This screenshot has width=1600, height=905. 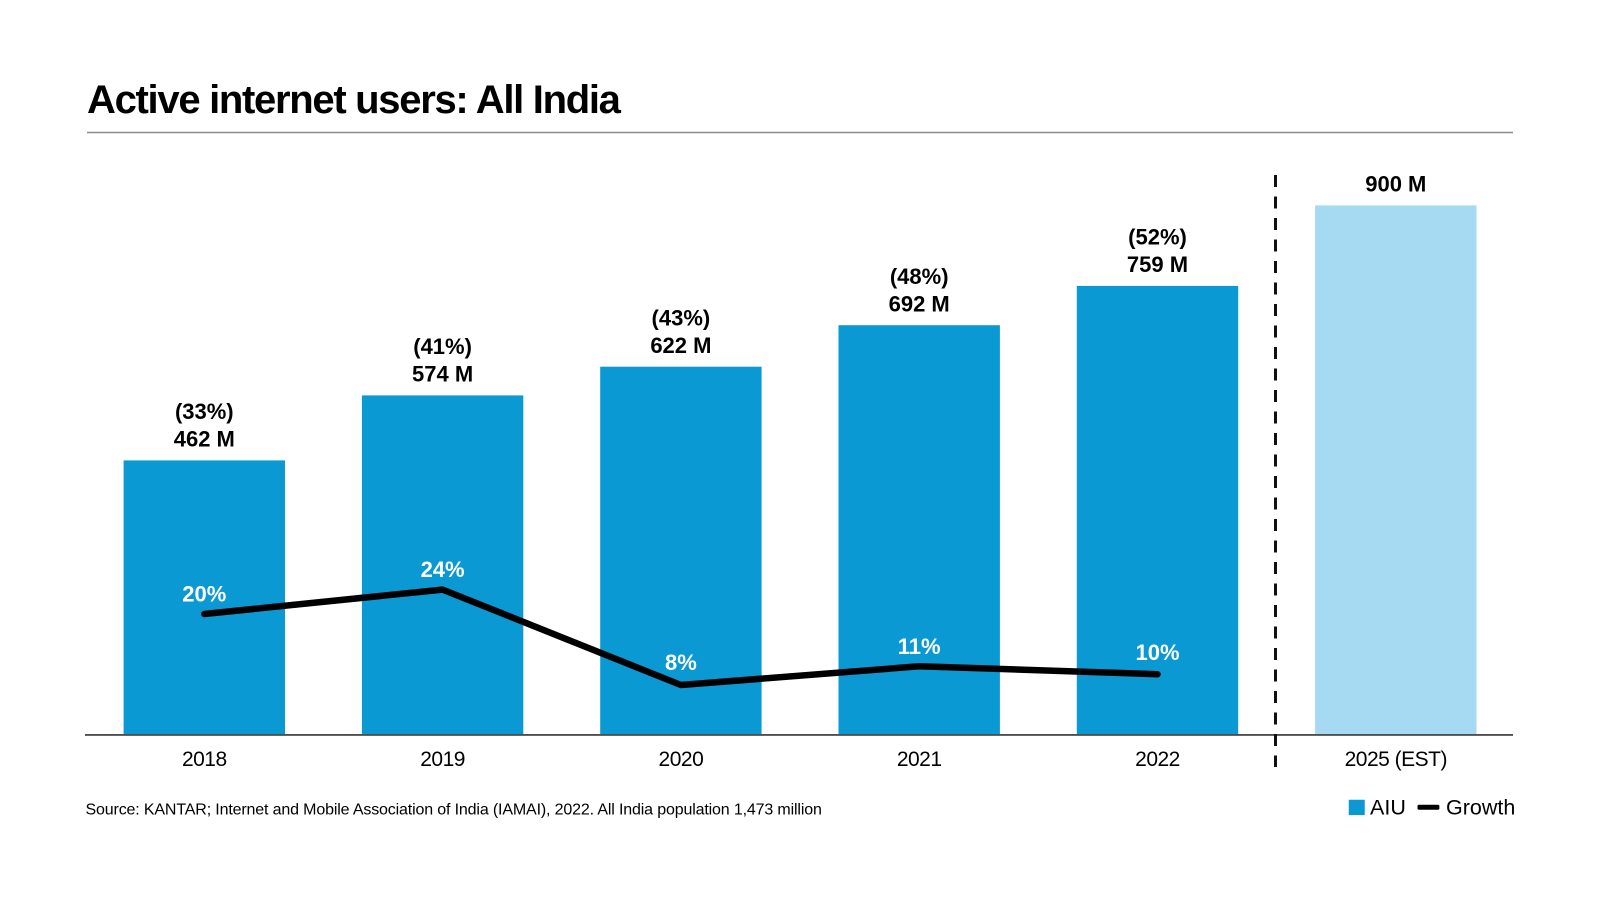 I want to click on svg-text: 10%, so click(x=1157, y=652).